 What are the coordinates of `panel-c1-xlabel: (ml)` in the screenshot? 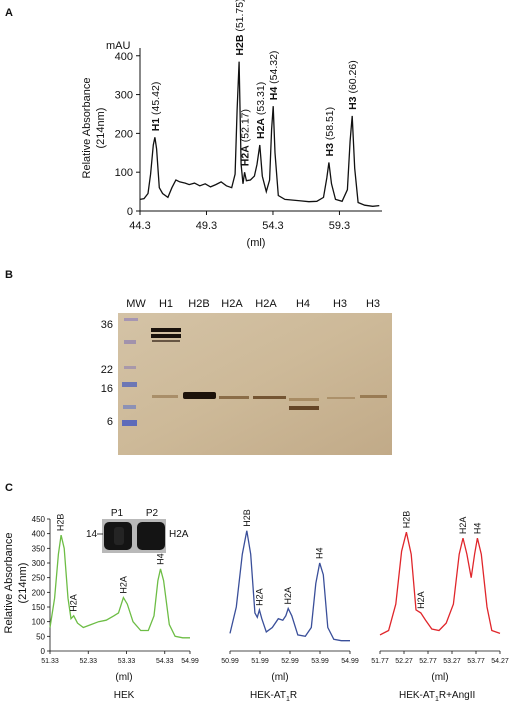 It's located at (123, 677).